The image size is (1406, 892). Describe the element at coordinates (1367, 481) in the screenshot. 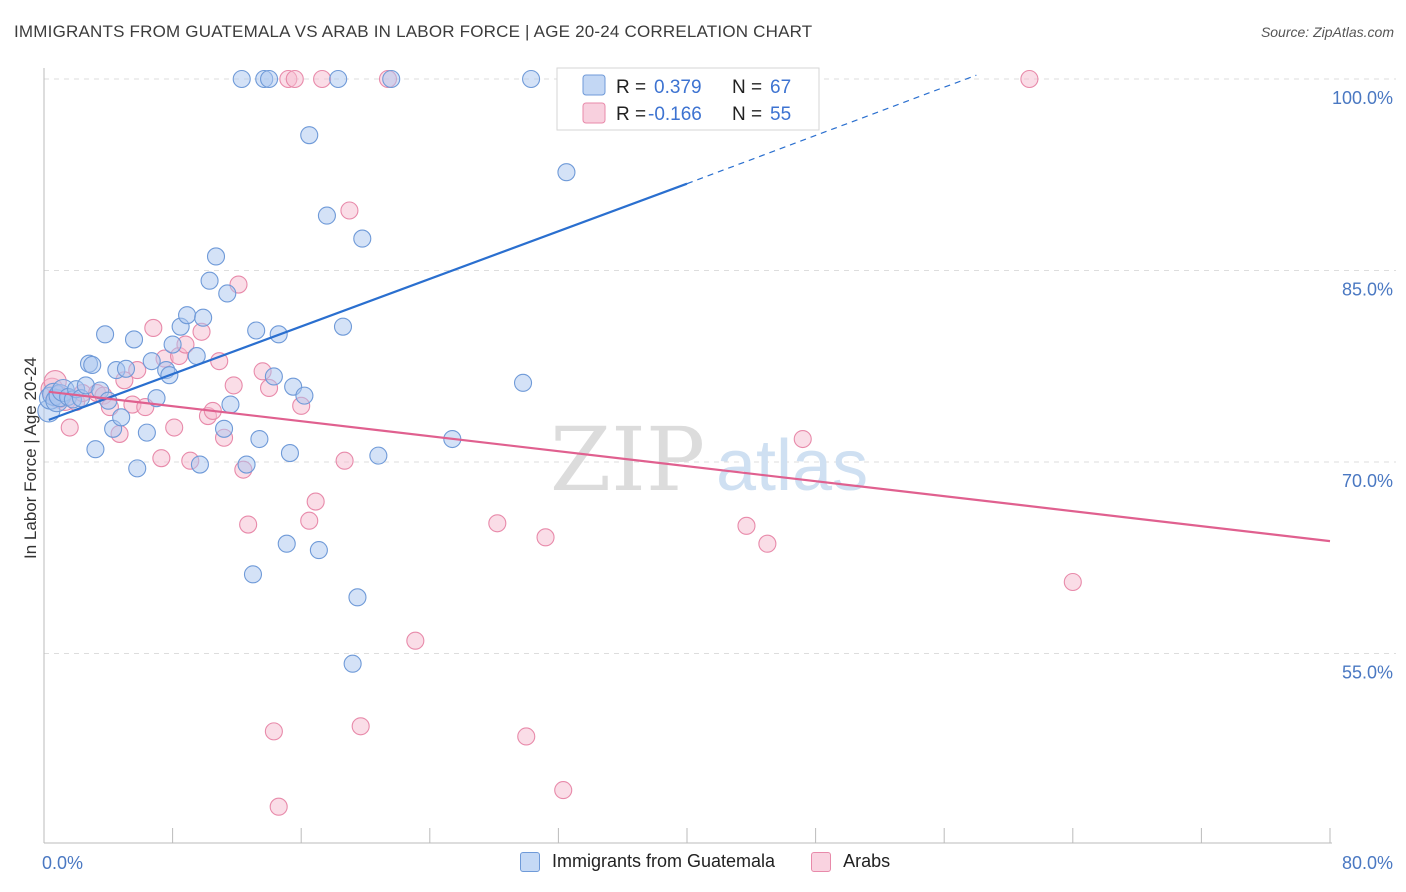

I see `y-tick-label: 70.0%` at that location.